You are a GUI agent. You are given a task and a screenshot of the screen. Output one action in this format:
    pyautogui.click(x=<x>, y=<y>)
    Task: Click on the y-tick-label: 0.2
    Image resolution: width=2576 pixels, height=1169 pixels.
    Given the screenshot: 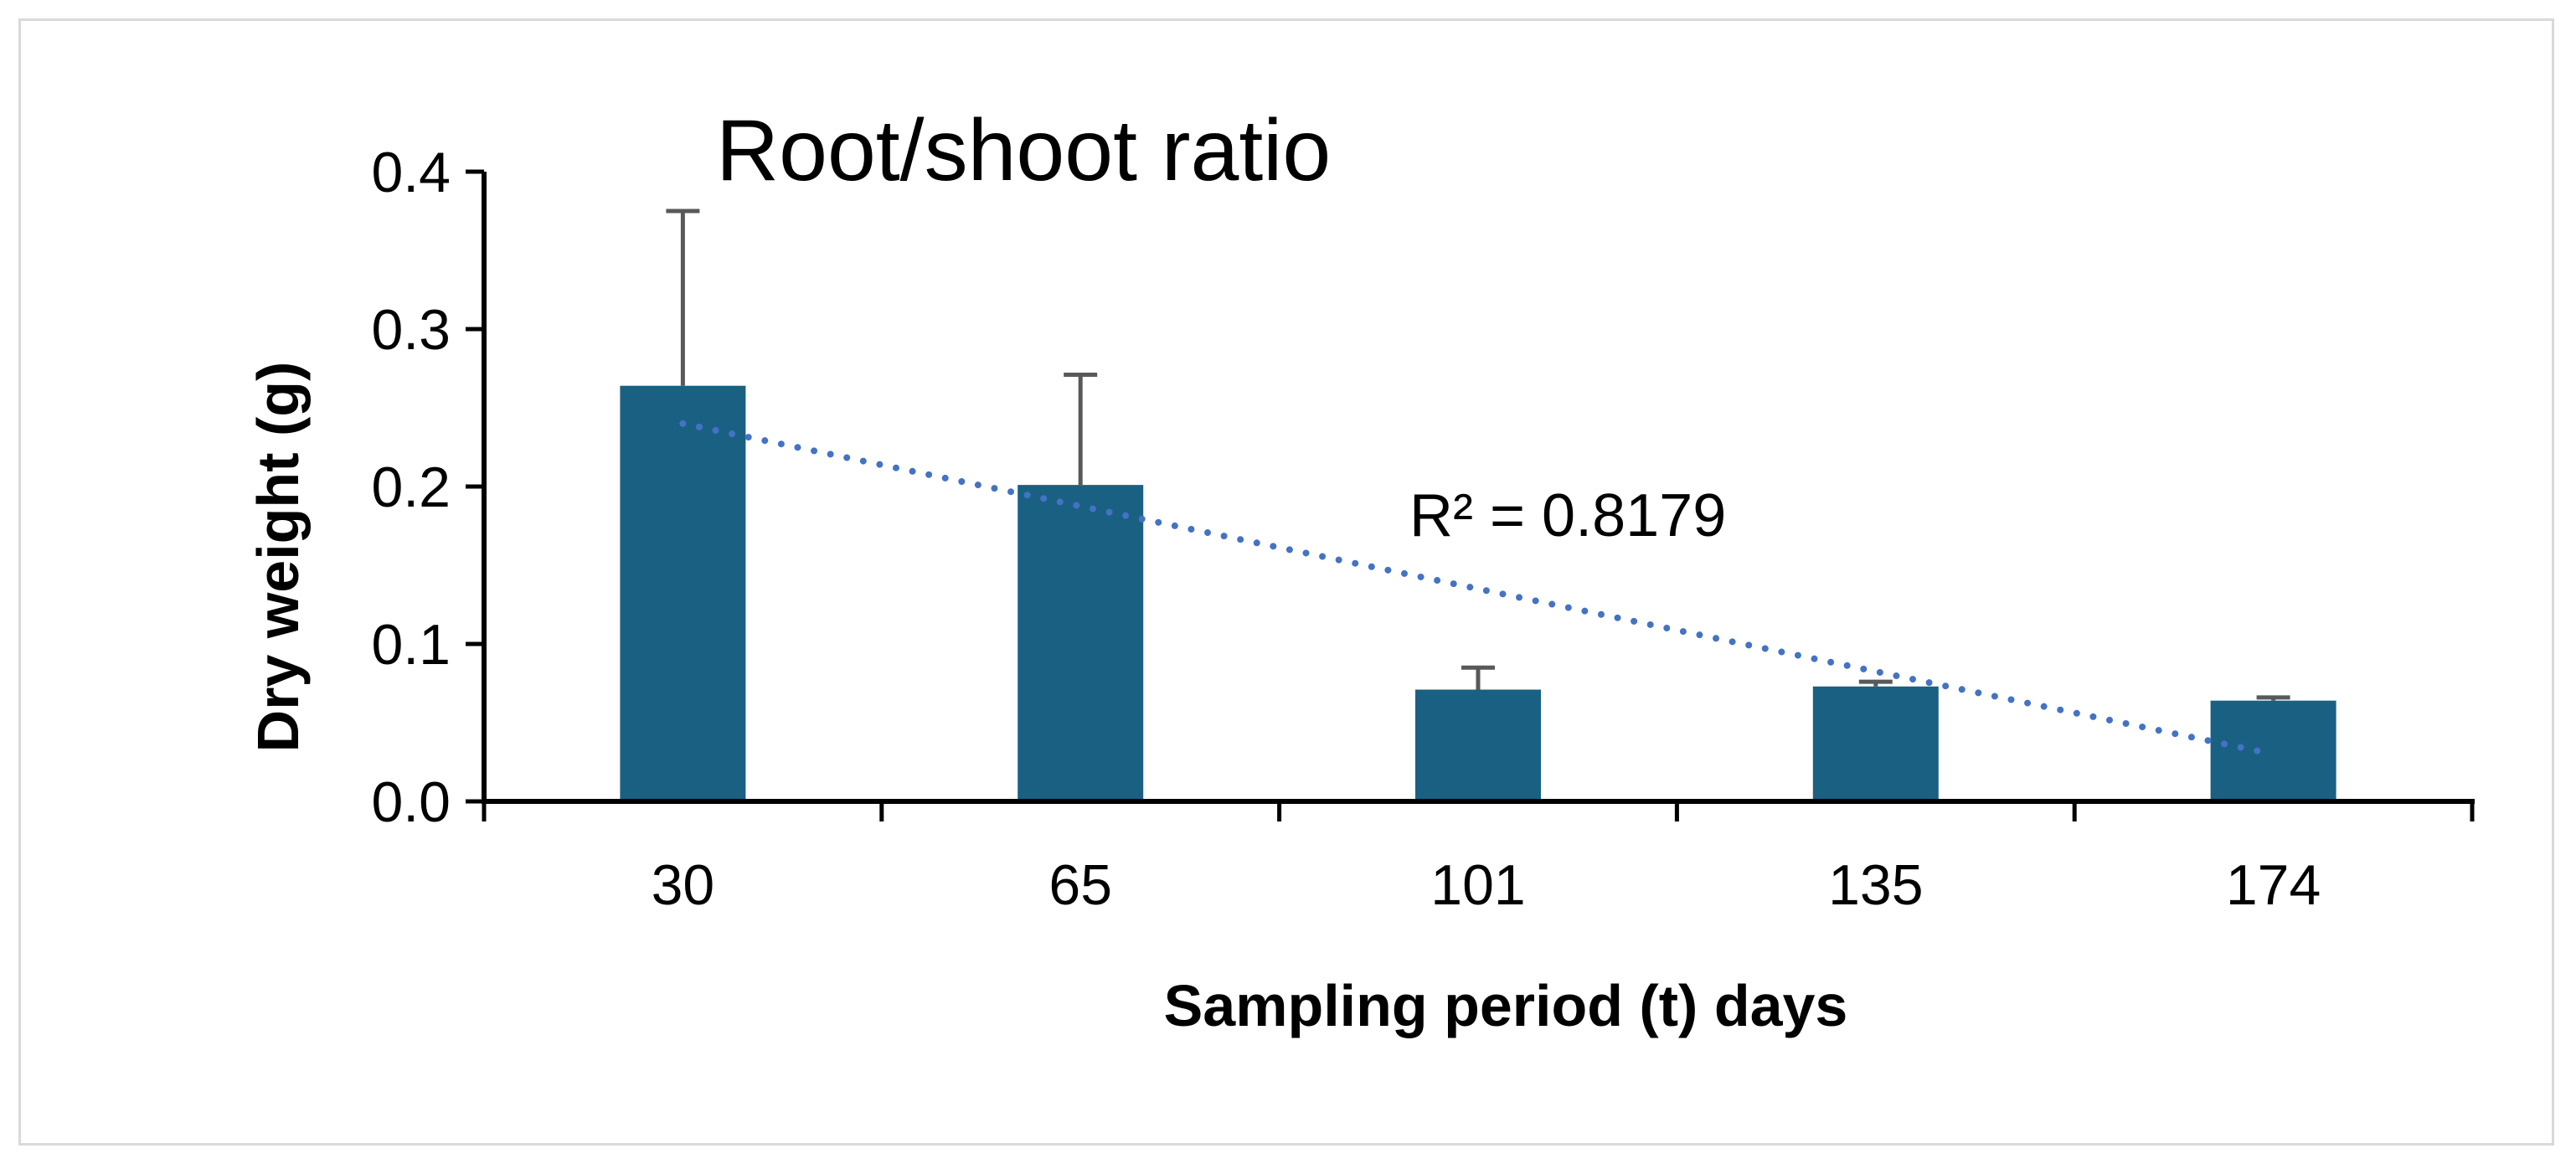 What is the action you would take?
    pyautogui.click(x=411, y=488)
    